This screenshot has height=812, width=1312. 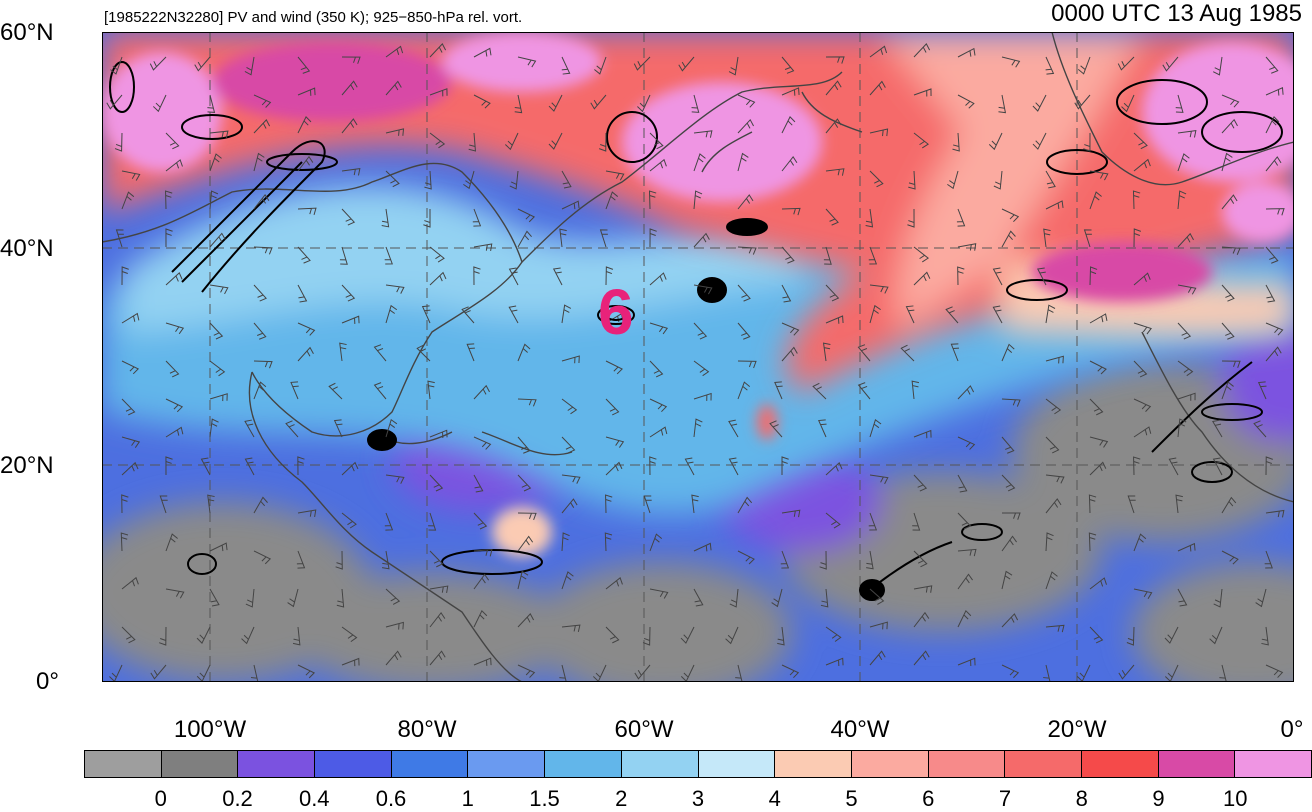 I want to click on lat-label-20n: 20°N, so click(x=27, y=465).